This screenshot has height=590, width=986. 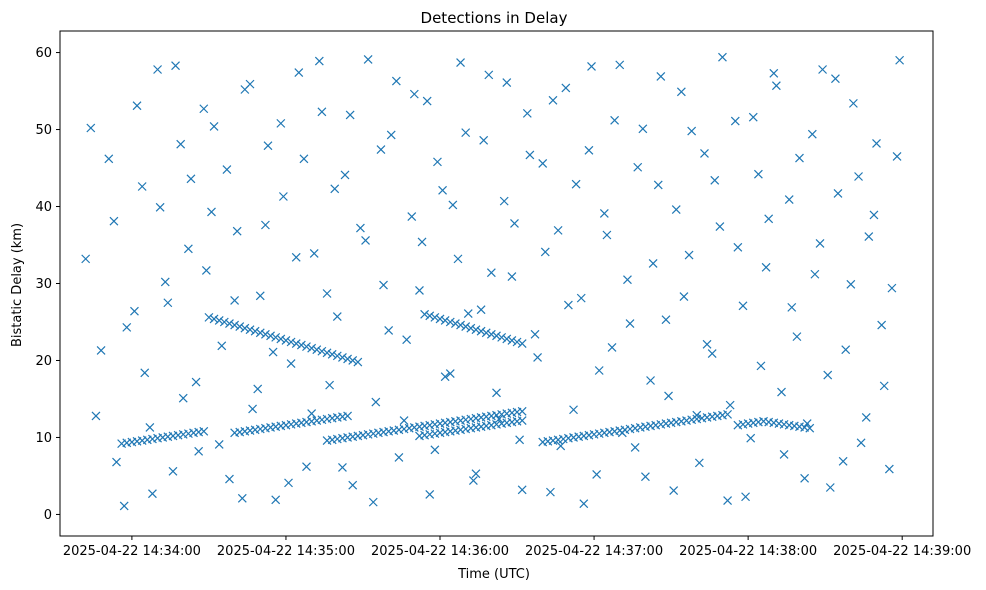 I want to click on y-tick-label: 40, so click(x=43, y=207).